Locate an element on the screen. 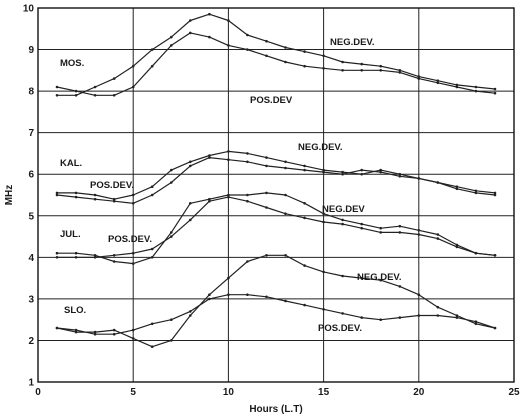  y-tick-label: 4 is located at coordinates (31, 258).